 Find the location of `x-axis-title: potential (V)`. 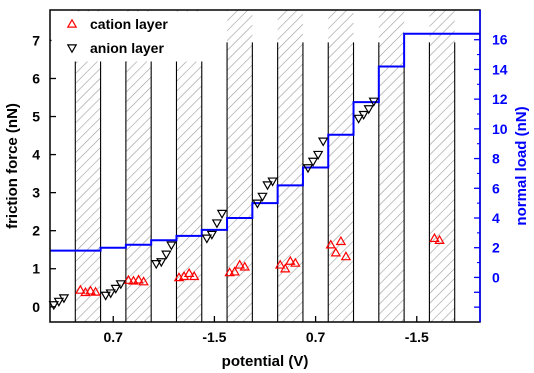

x-axis-title: potential (V) is located at coordinates (265, 361).